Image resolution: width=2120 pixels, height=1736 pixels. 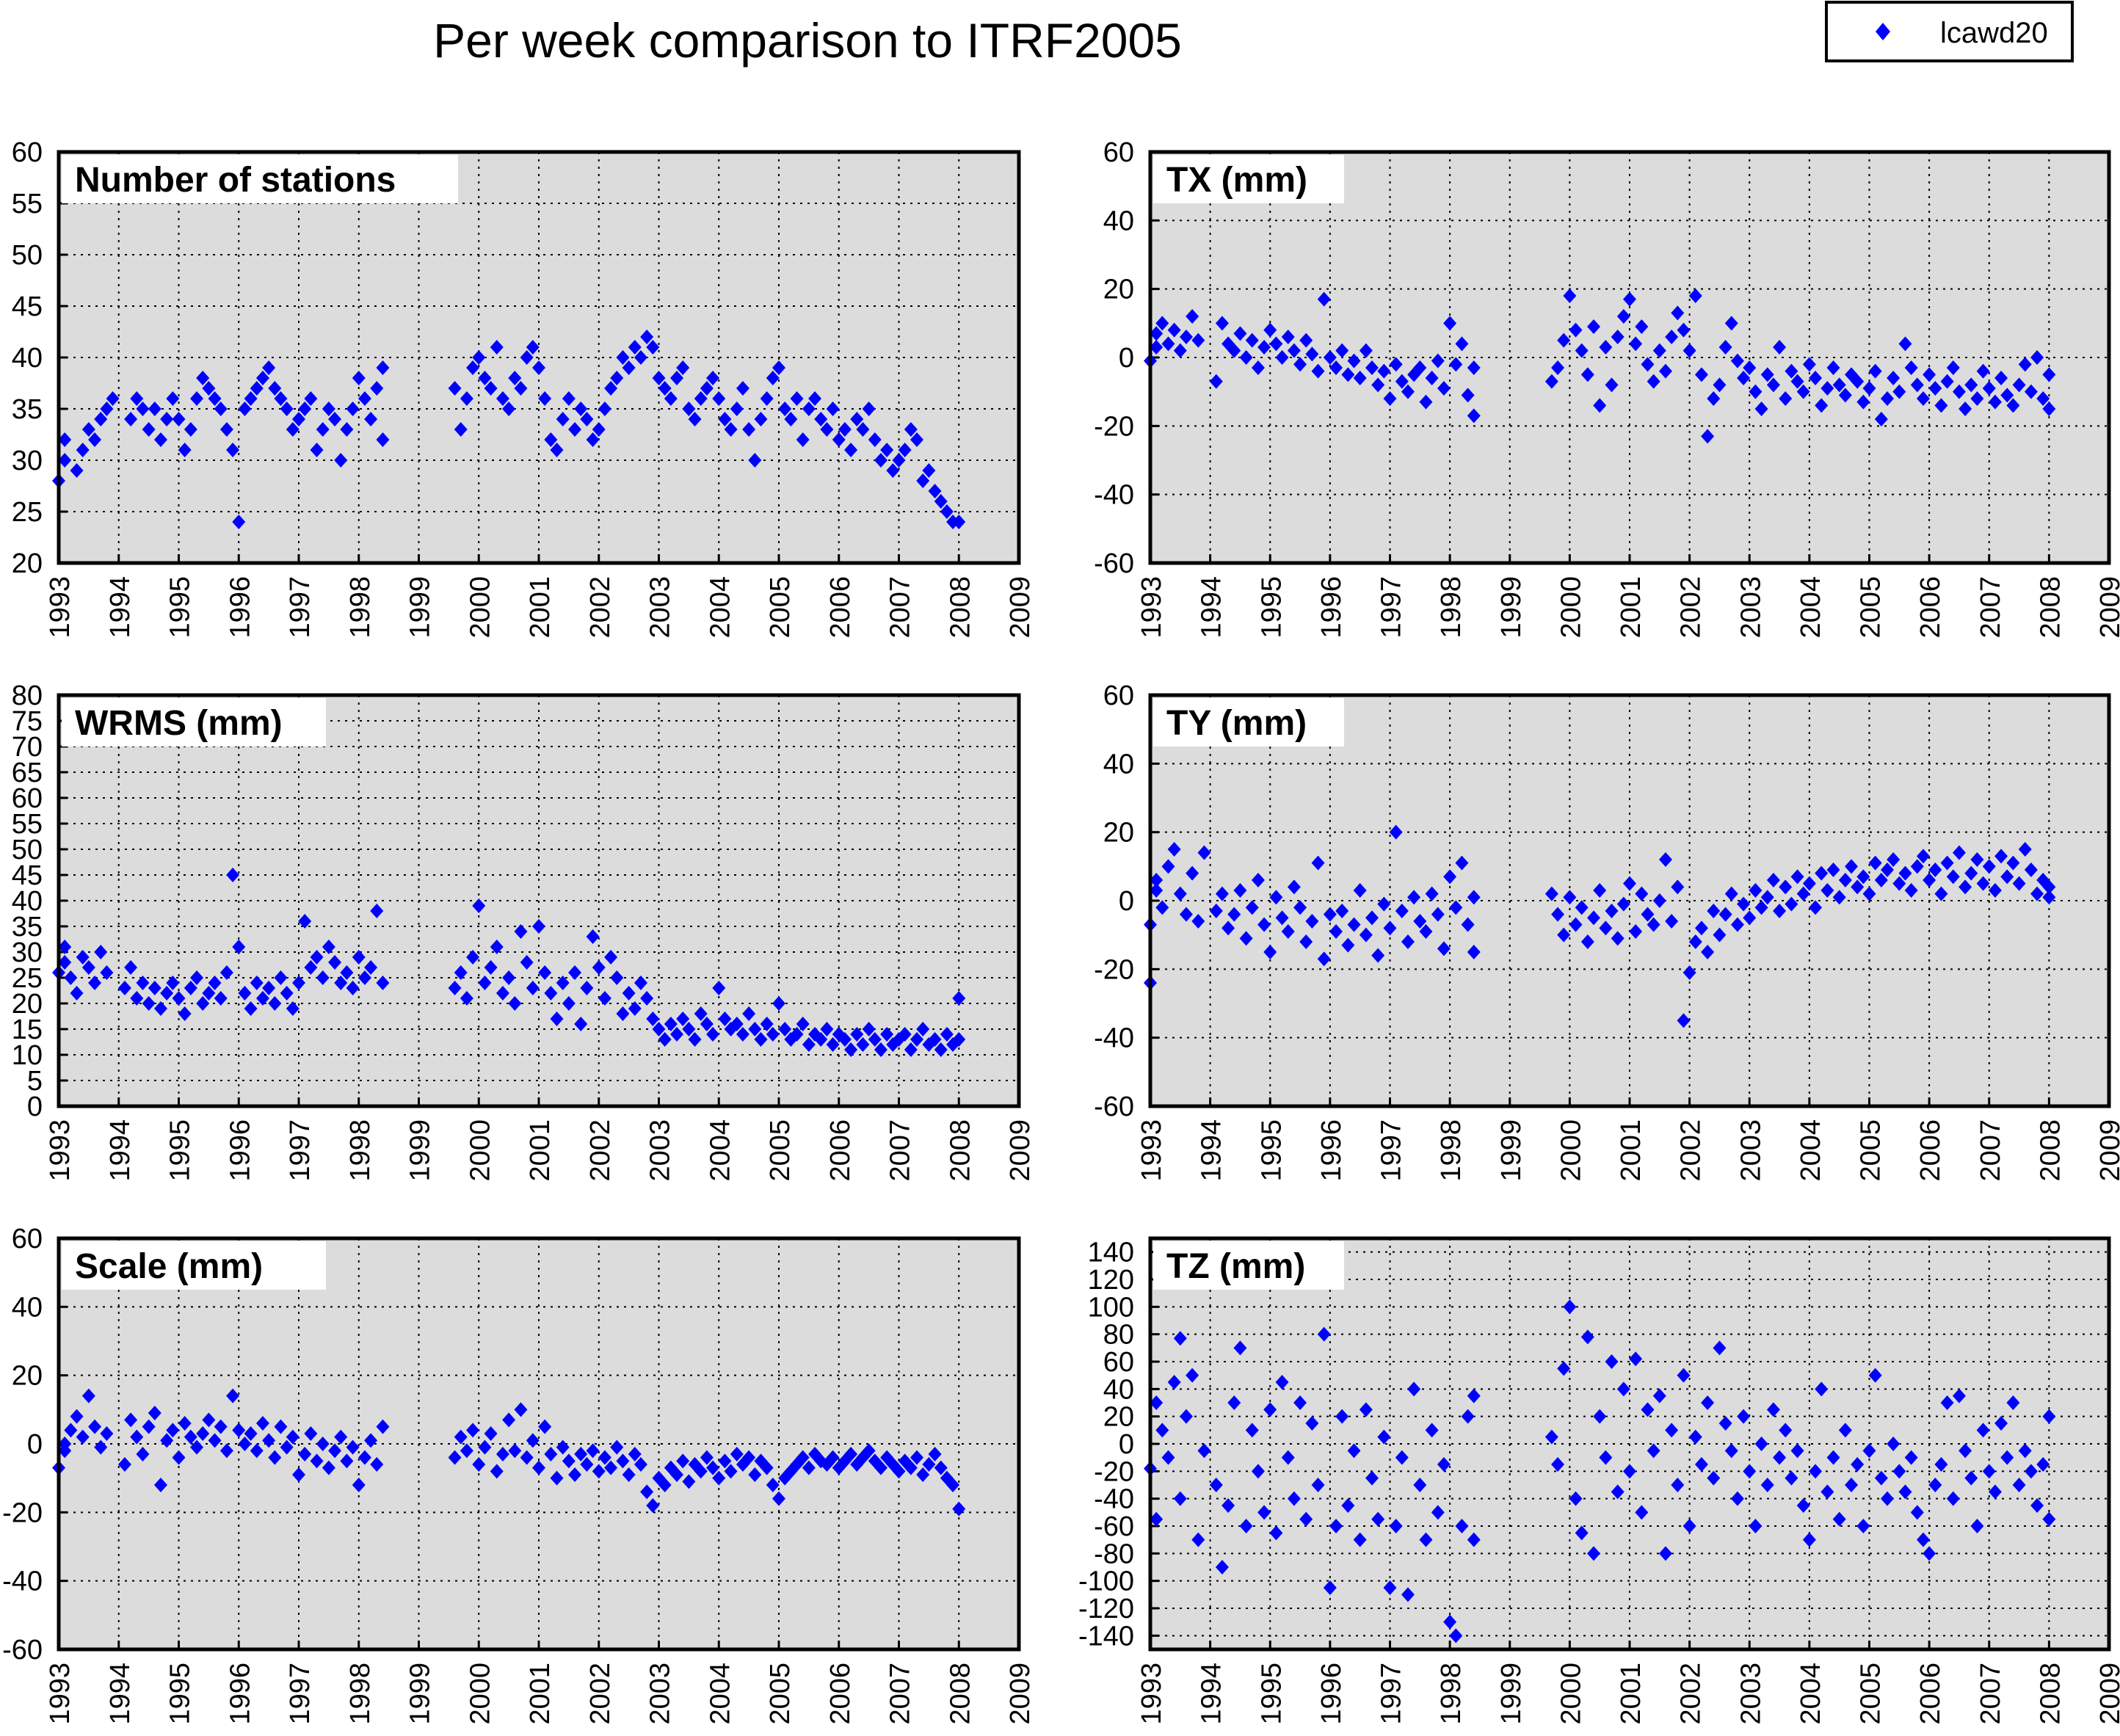 What do you see at coordinates (1248, 1265) in the screenshot?
I see `panel-title-box` at bounding box center [1248, 1265].